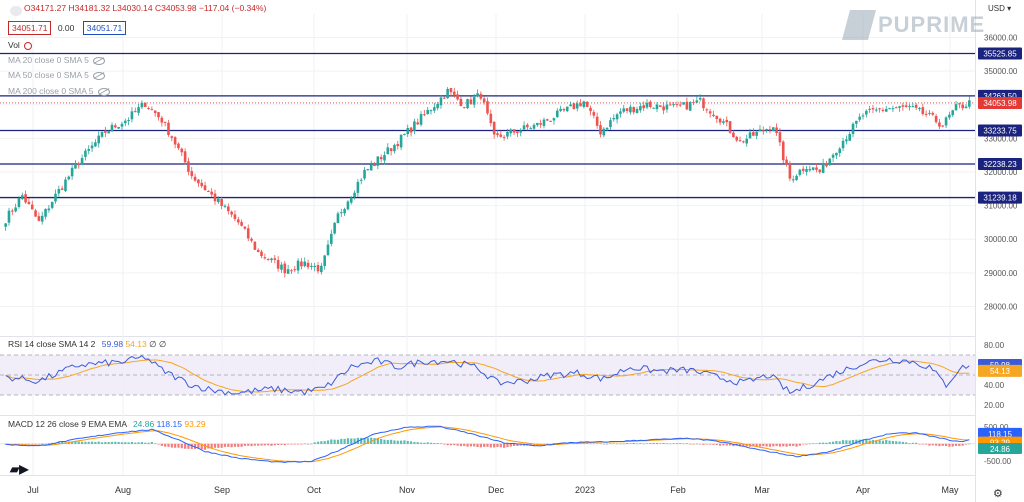 This screenshot has width=1024, height=502. What do you see at coordinates (1000, 96) in the screenshot?
I see `price-level-tag-text: 34263.50` at bounding box center [1000, 96].